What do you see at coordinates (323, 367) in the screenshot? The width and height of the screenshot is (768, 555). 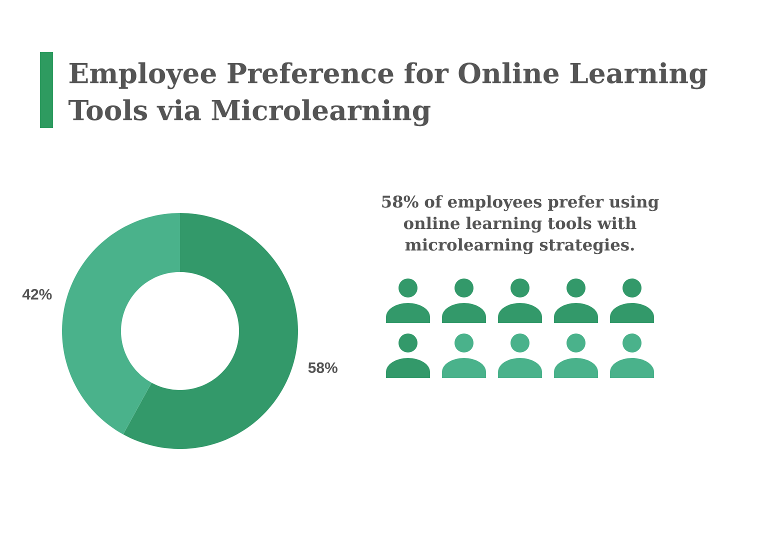 I see `data-label: 58%` at bounding box center [323, 367].